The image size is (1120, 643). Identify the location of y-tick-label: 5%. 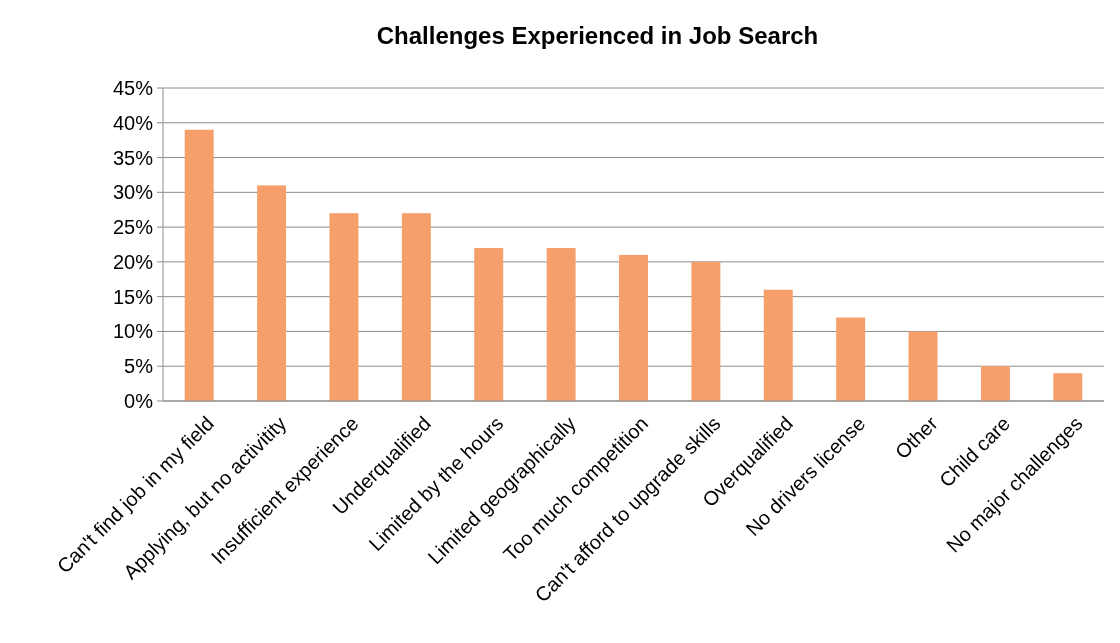
(139, 366).